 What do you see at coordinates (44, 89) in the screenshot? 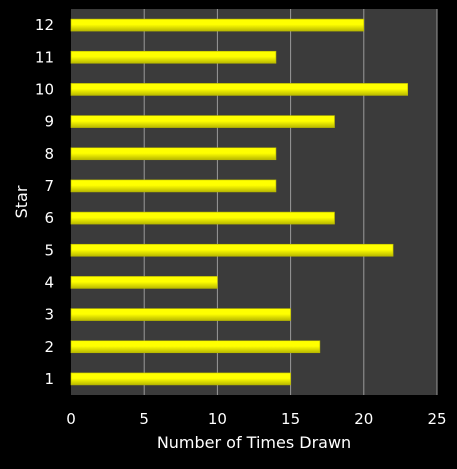
I see `y-tick-label: 10` at bounding box center [44, 89].